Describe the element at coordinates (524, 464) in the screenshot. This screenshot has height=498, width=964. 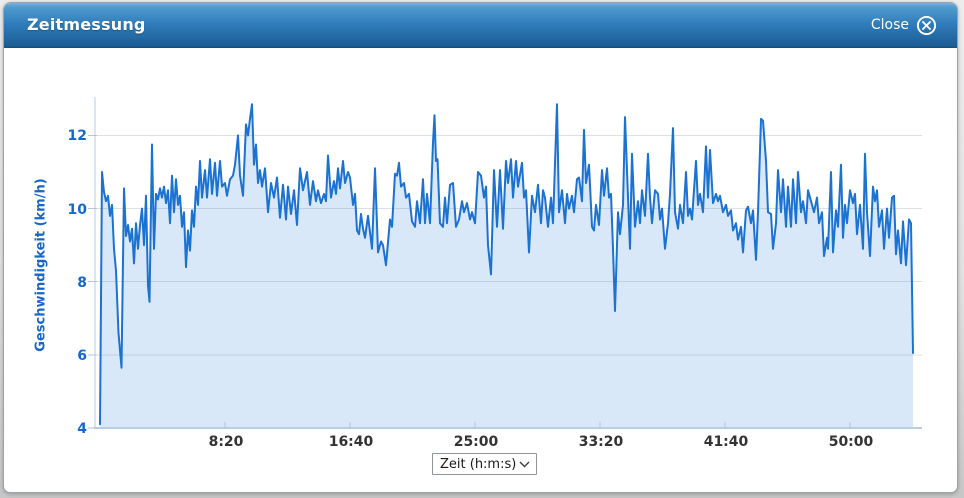
I see `chevron-down-icon` at that location.